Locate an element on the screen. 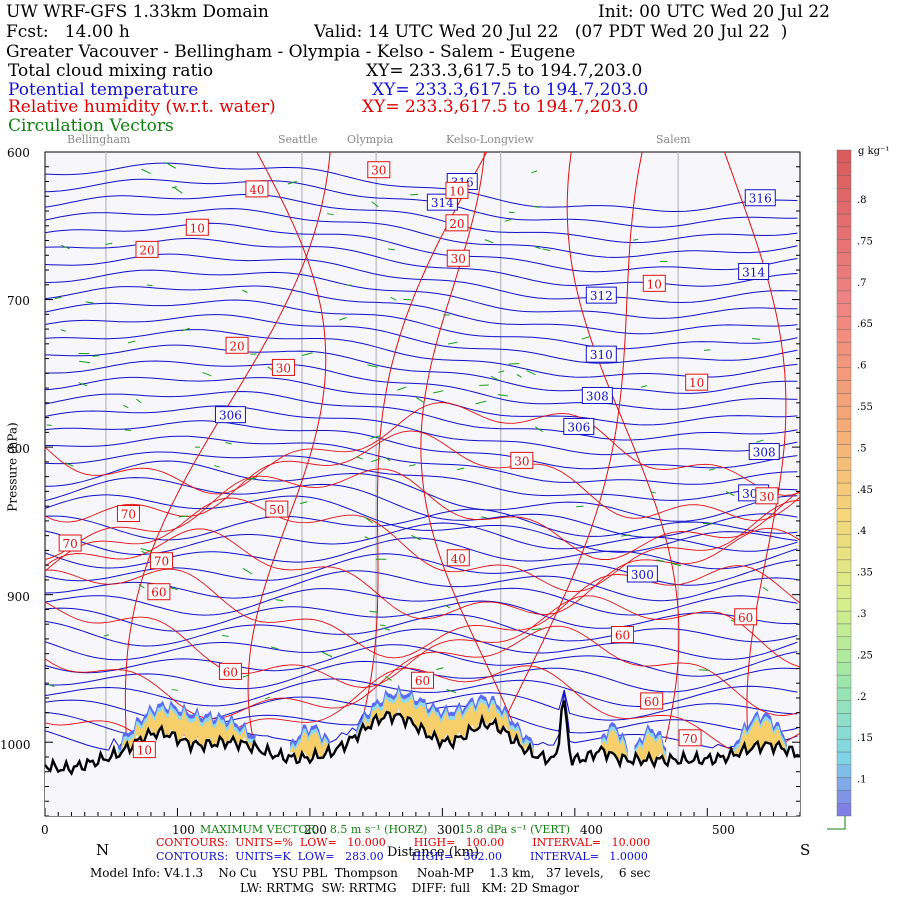 This screenshot has height=900, width=900. forecast-hour: Fcst: 14.00 h is located at coordinates (68, 32).